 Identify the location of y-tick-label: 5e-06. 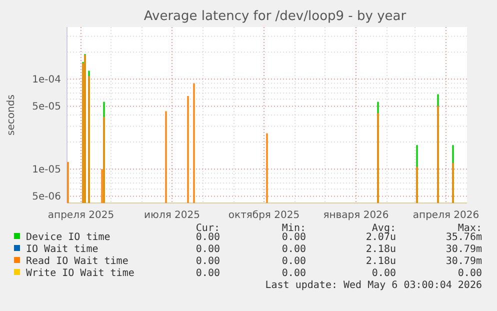
(46, 196).